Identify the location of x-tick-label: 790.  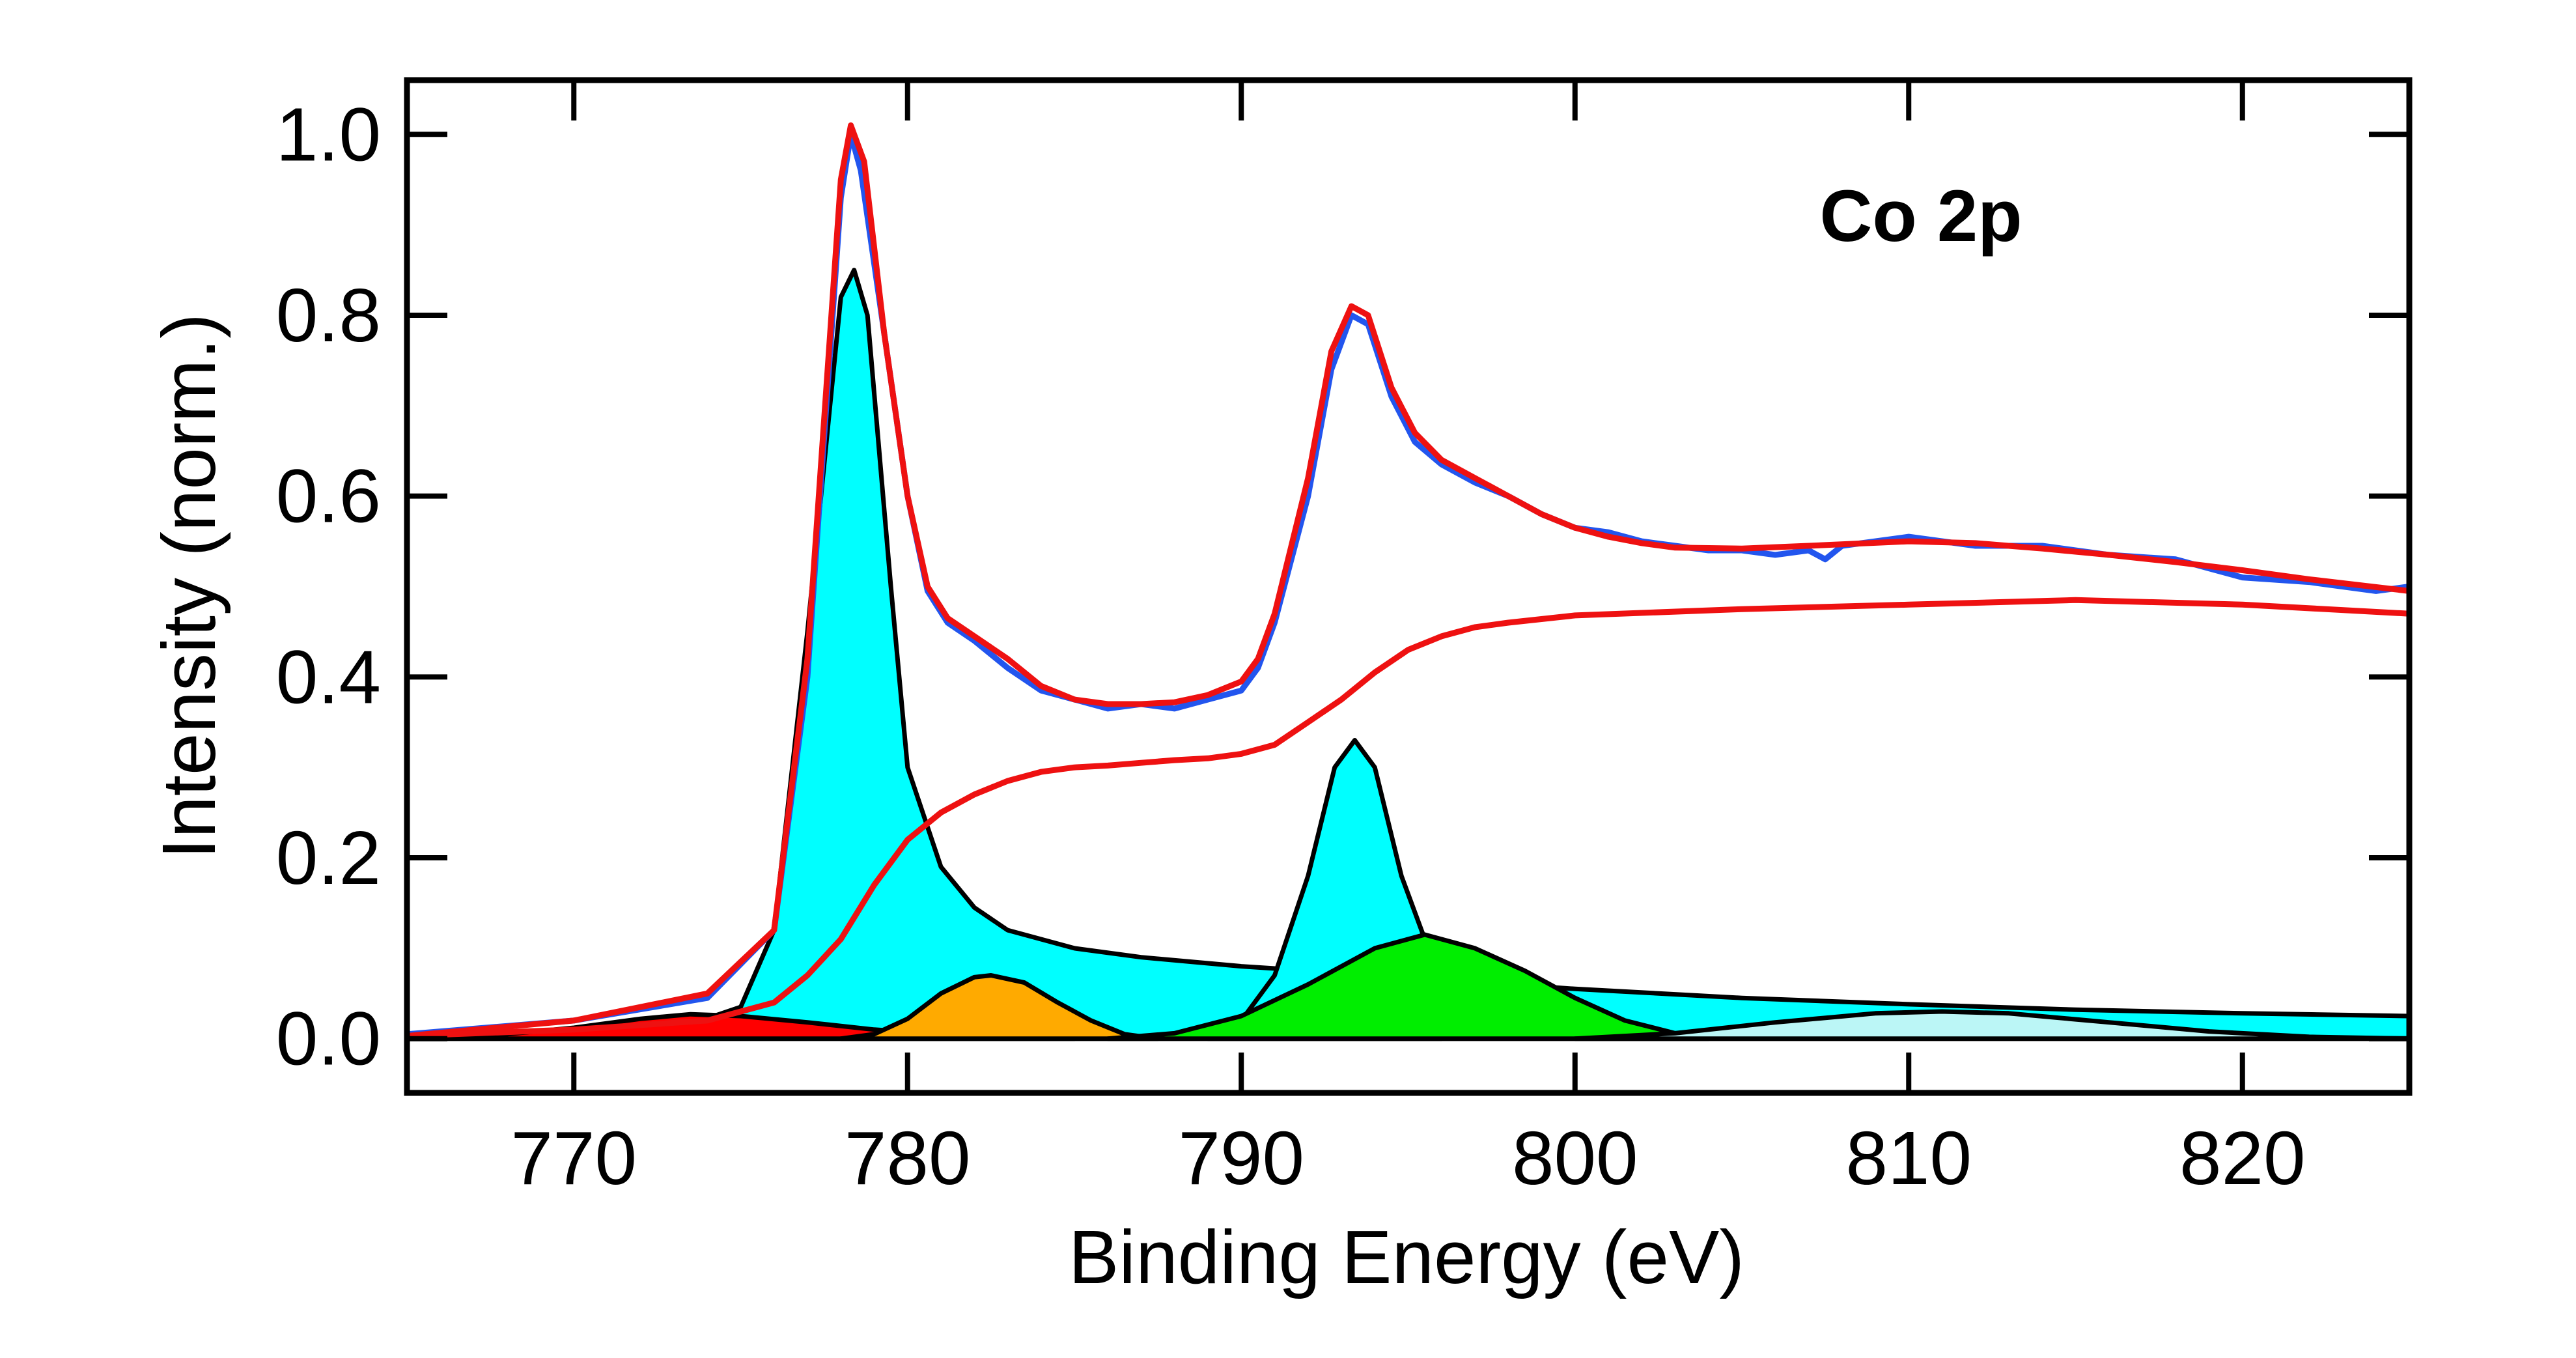
(1241, 1158).